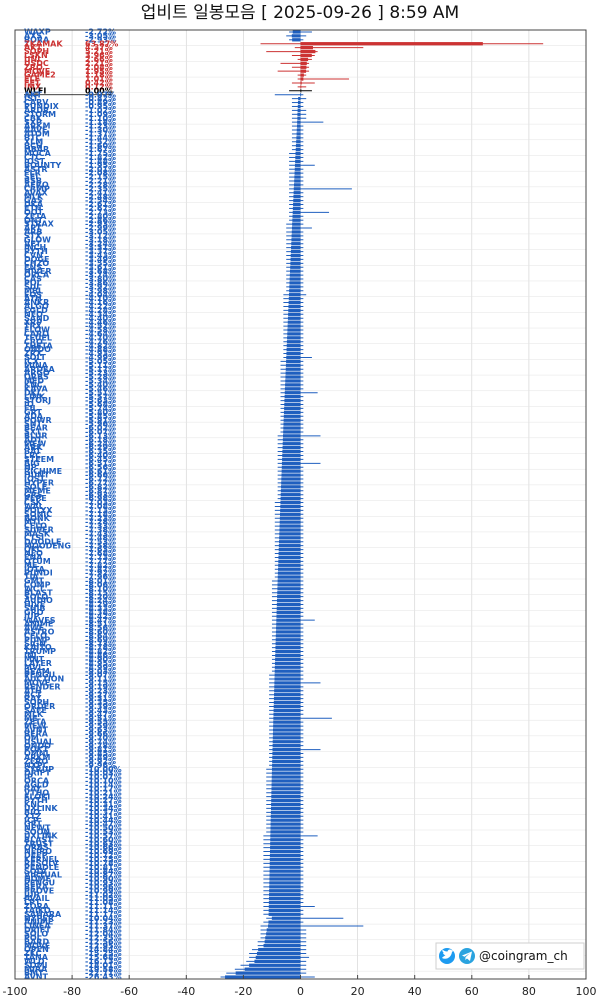 This screenshot has width=601, height=999. I want to click on row-name-label: UXLINK, so click(41, 835).